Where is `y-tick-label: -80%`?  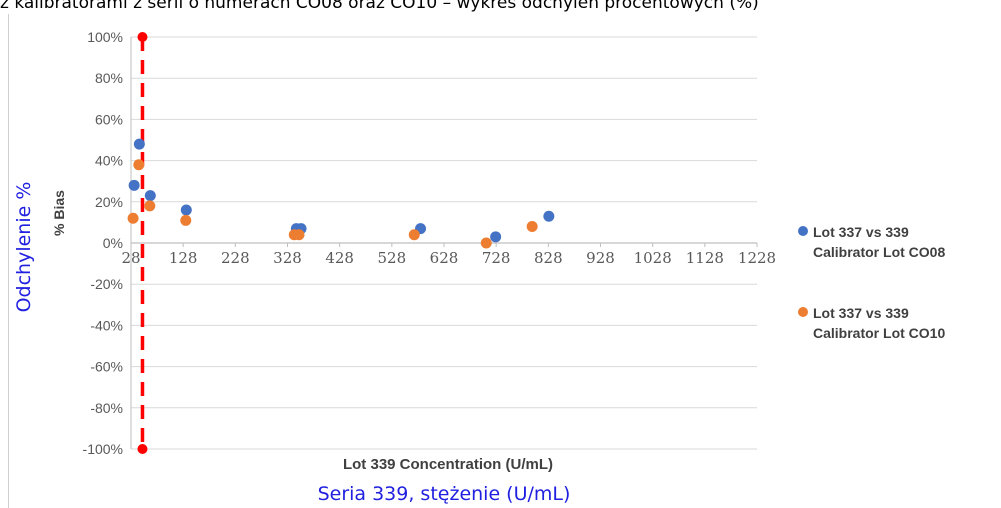
y-tick-label: -80% is located at coordinates (106, 408).